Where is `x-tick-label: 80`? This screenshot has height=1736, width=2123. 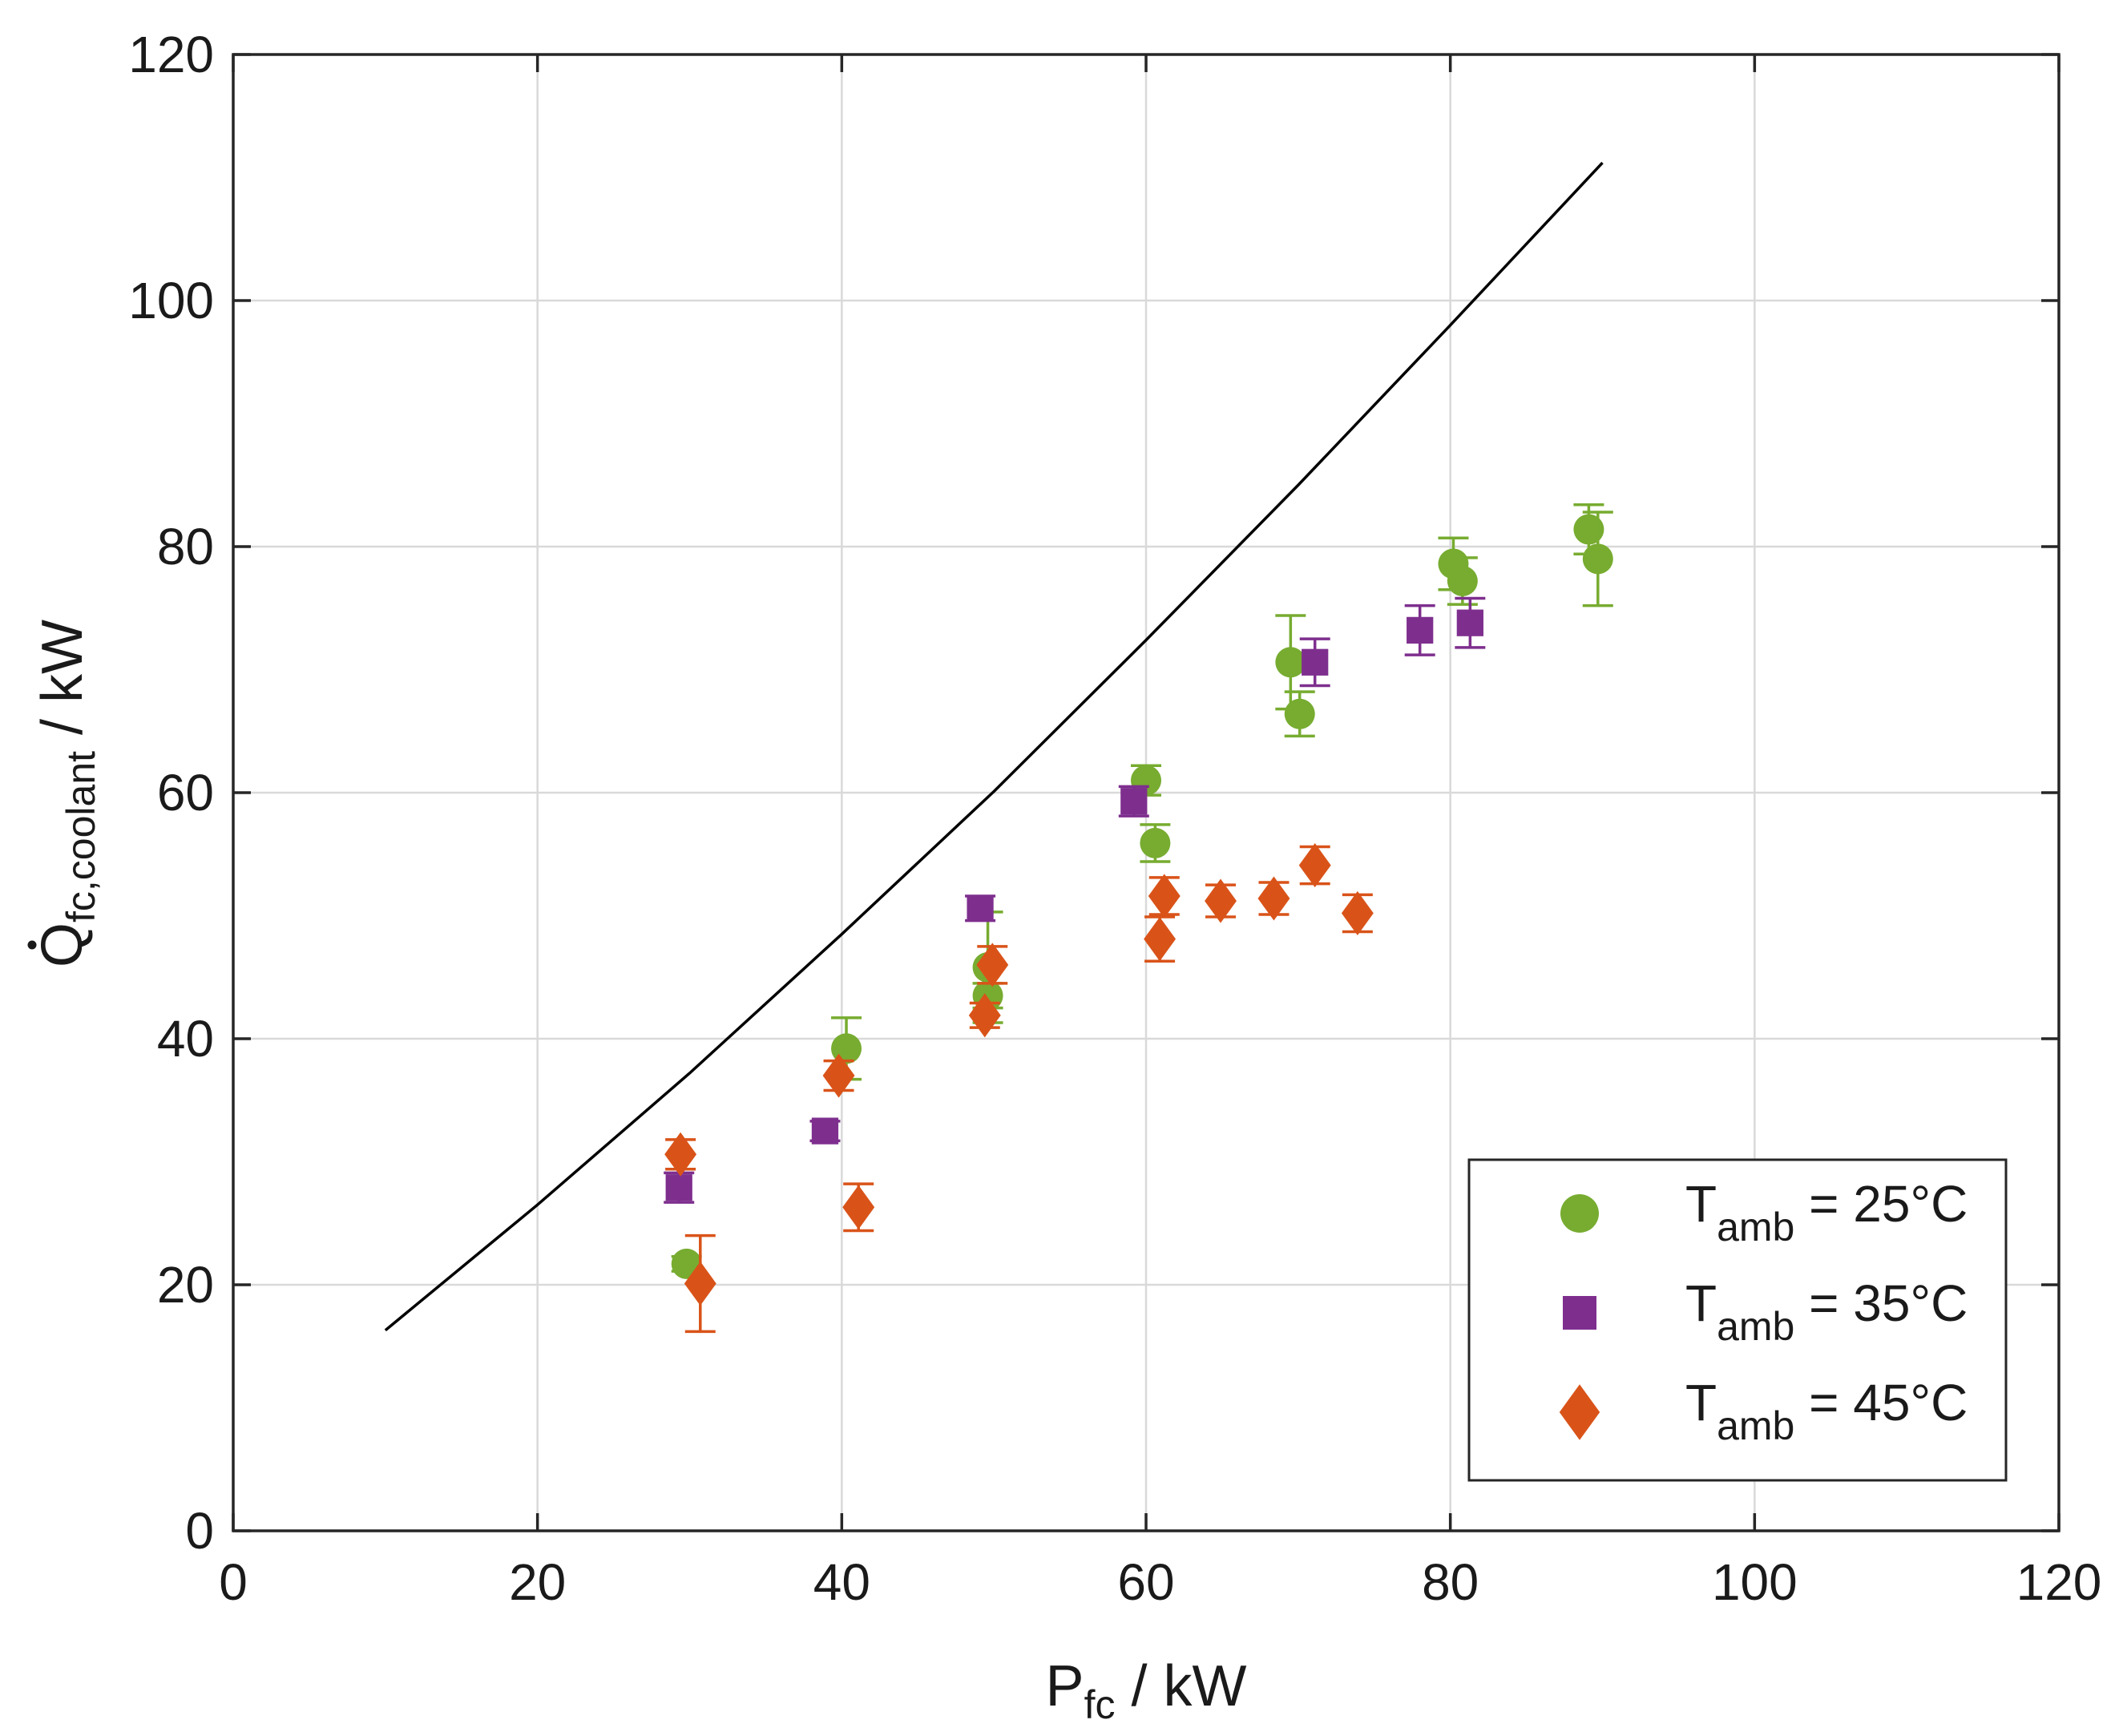
x-tick-label: 80 is located at coordinates (1451, 1582).